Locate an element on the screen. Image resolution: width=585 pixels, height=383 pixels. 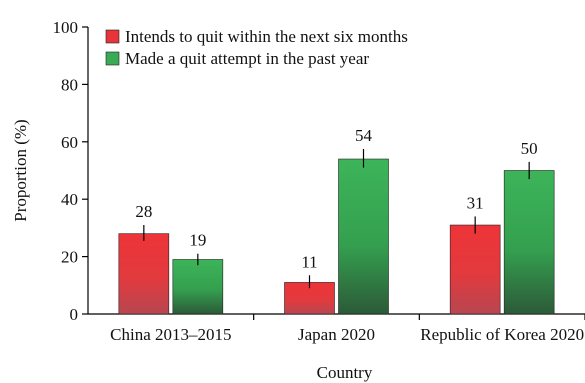
data-label-1-0: 19 is located at coordinates (197, 240).